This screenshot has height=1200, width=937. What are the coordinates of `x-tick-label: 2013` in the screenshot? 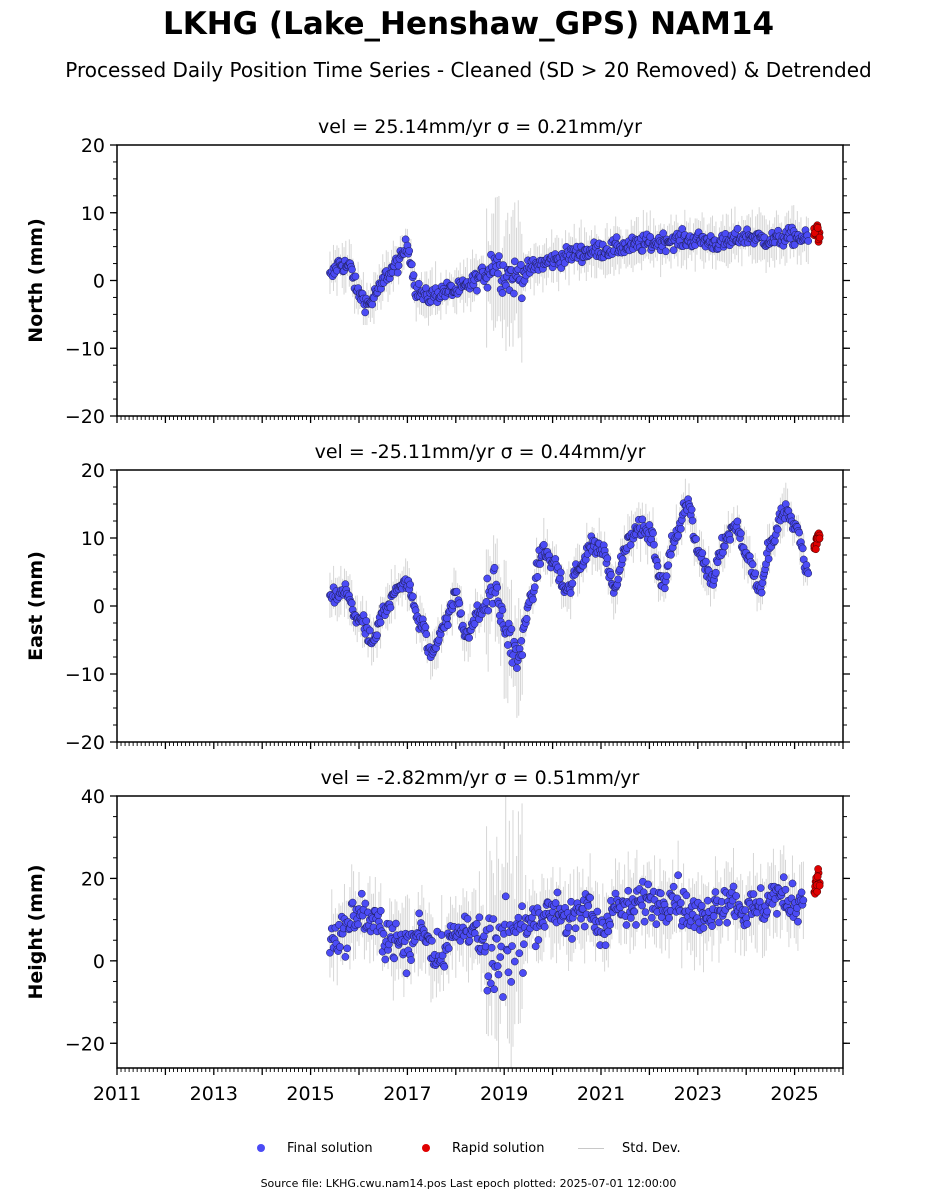 It's located at (214, 1094).